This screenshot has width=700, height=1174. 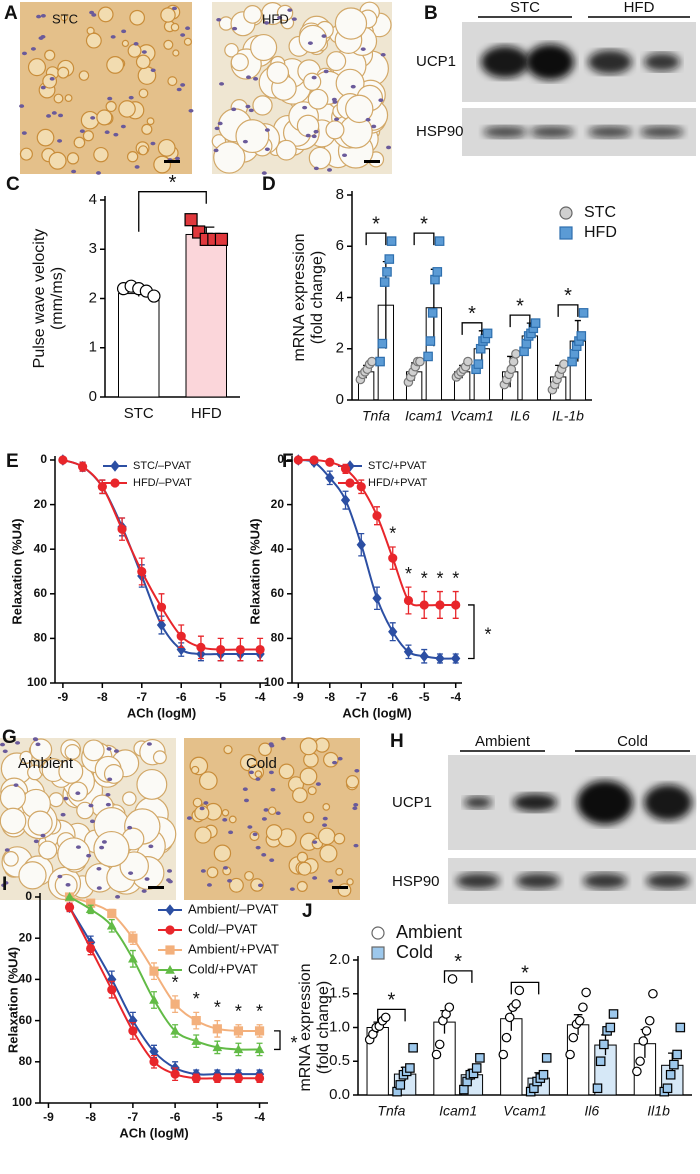 I want to click on image-label: HFD, so click(x=275, y=18).